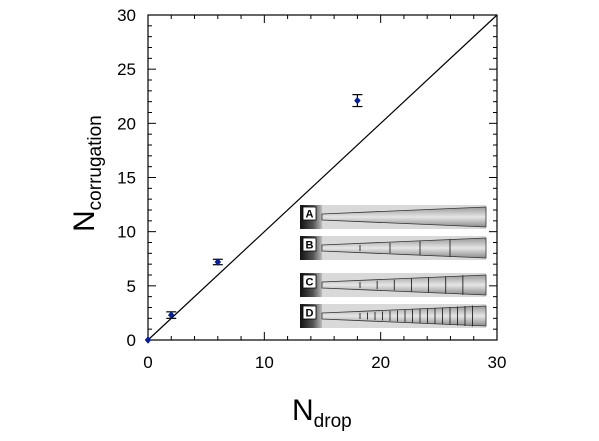 The image size is (599, 441). I want to click on y-tick-label: 20, so click(126, 123).